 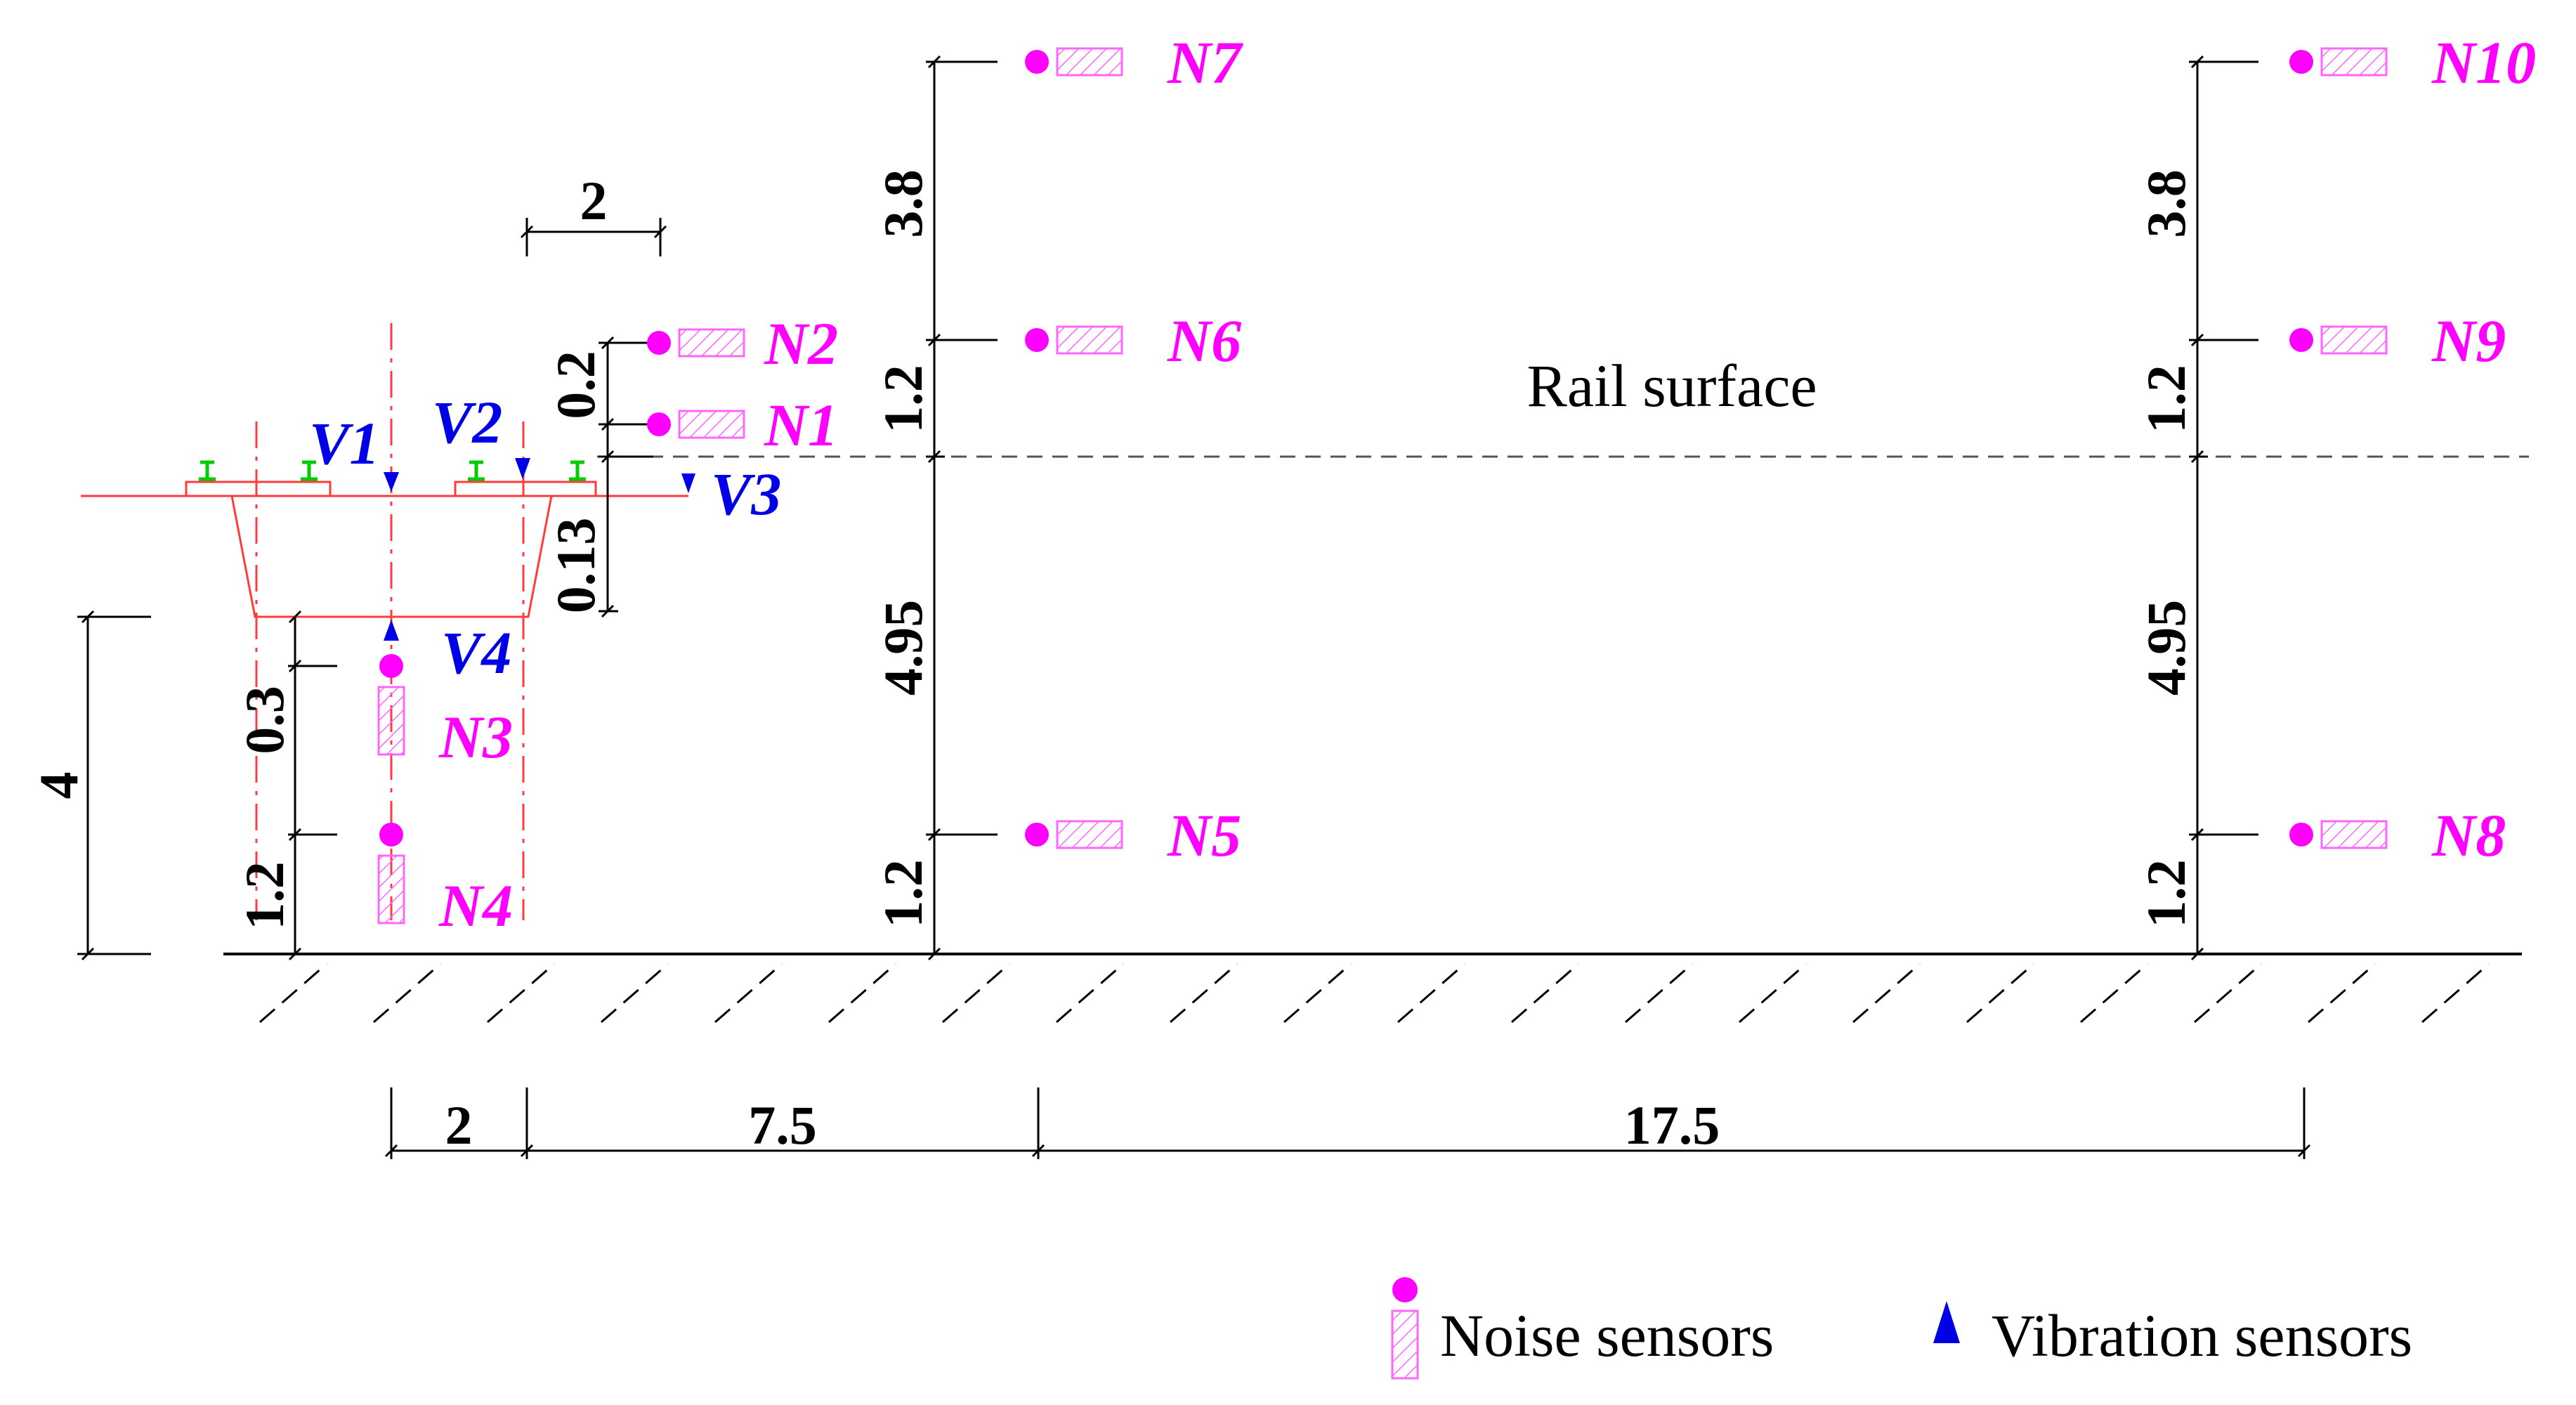 I want to click on legend-vibration-label: Vibration sensors, so click(x=2202, y=1336).